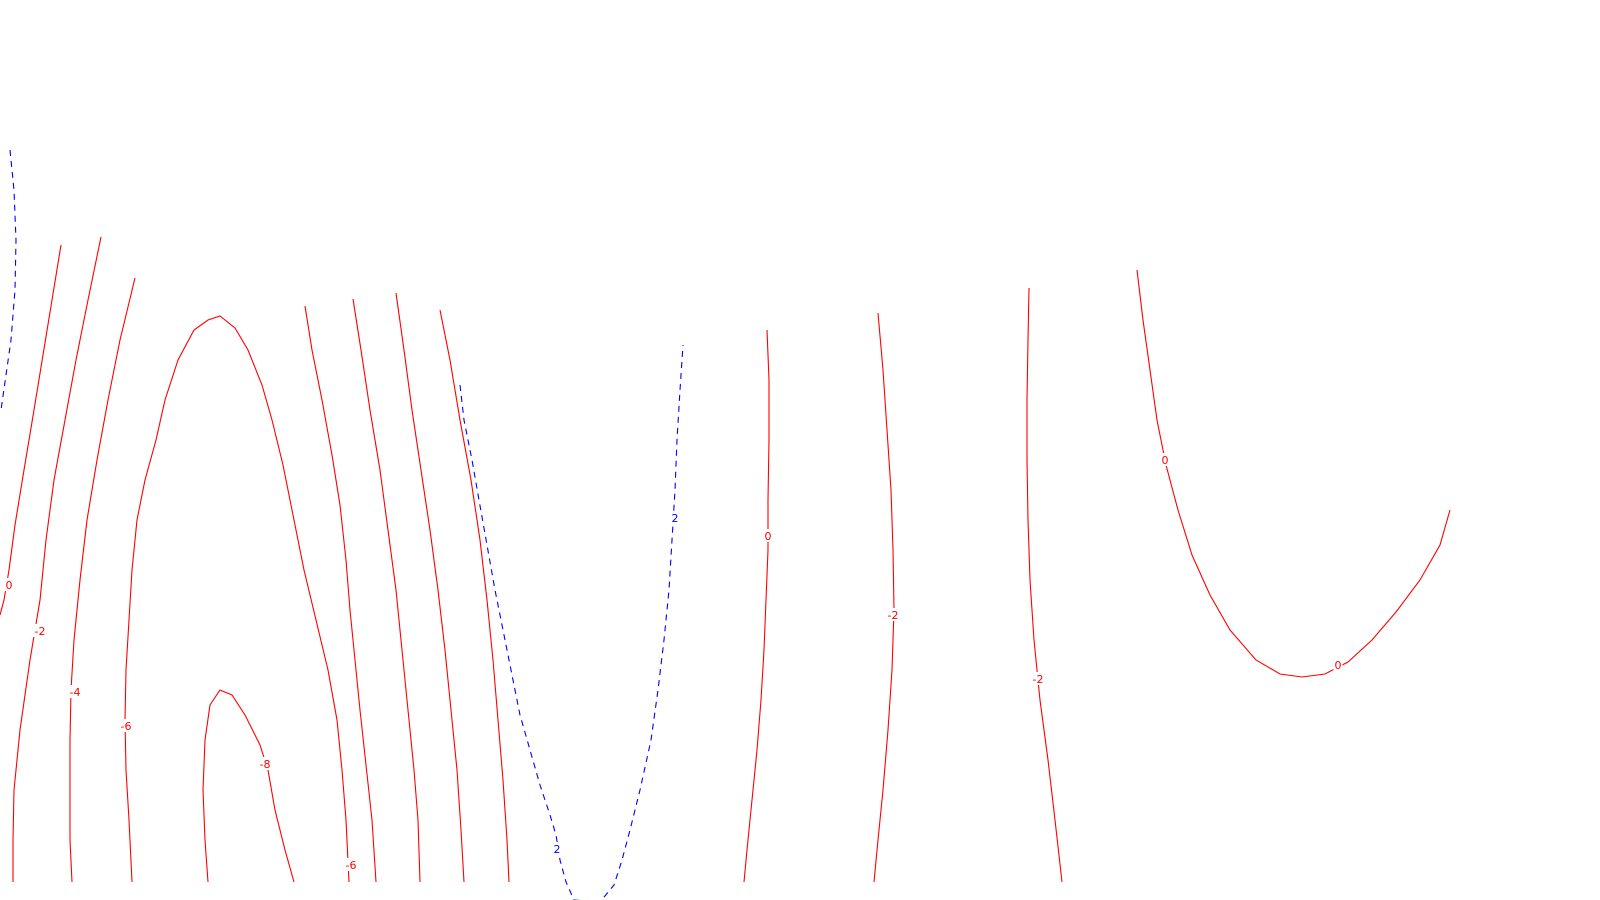 The width and height of the screenshot is (1600, 900). I want to click on contour-line-minus2-right, so click(1044, 585).